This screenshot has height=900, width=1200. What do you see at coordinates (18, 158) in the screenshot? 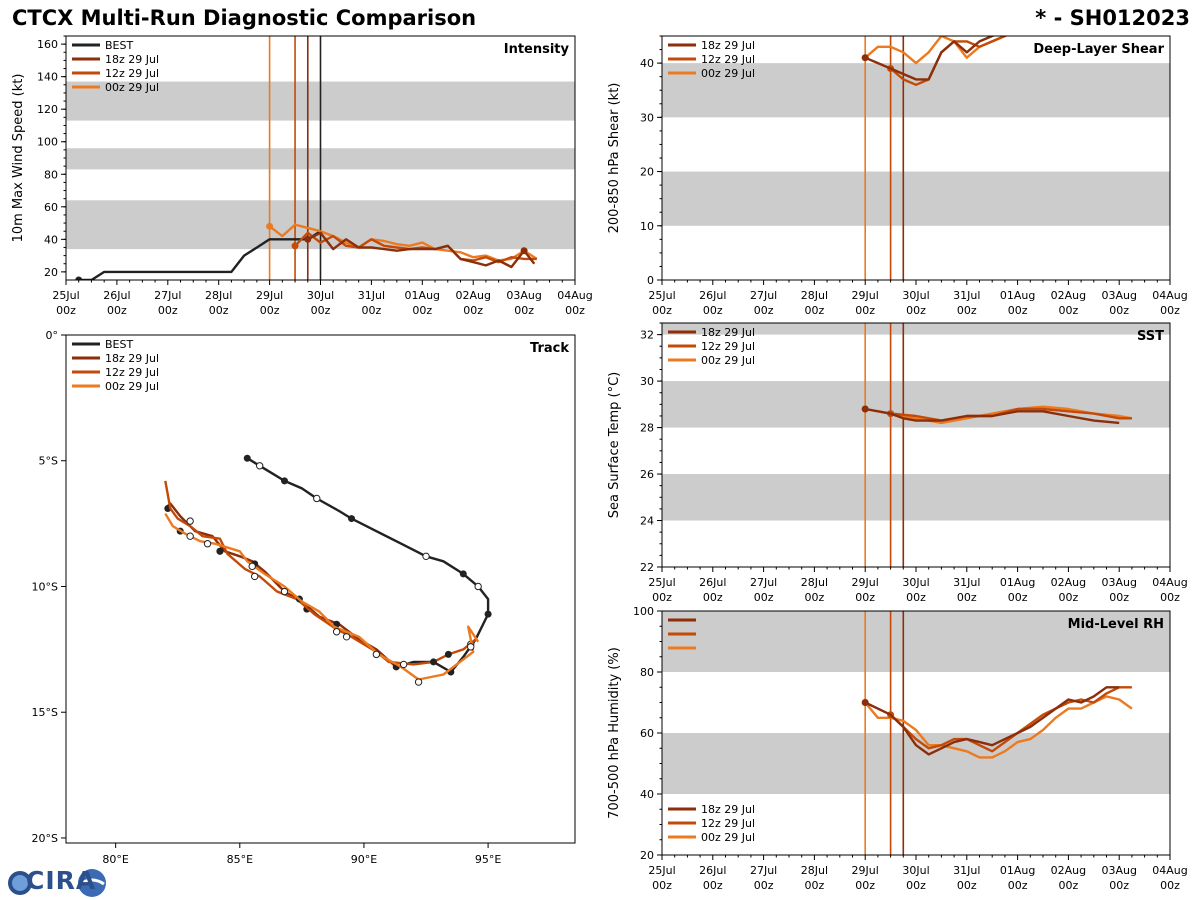
I see `y-axis-label: 10m Max Wind Speed (kt)` at bounding box center [18, 158].